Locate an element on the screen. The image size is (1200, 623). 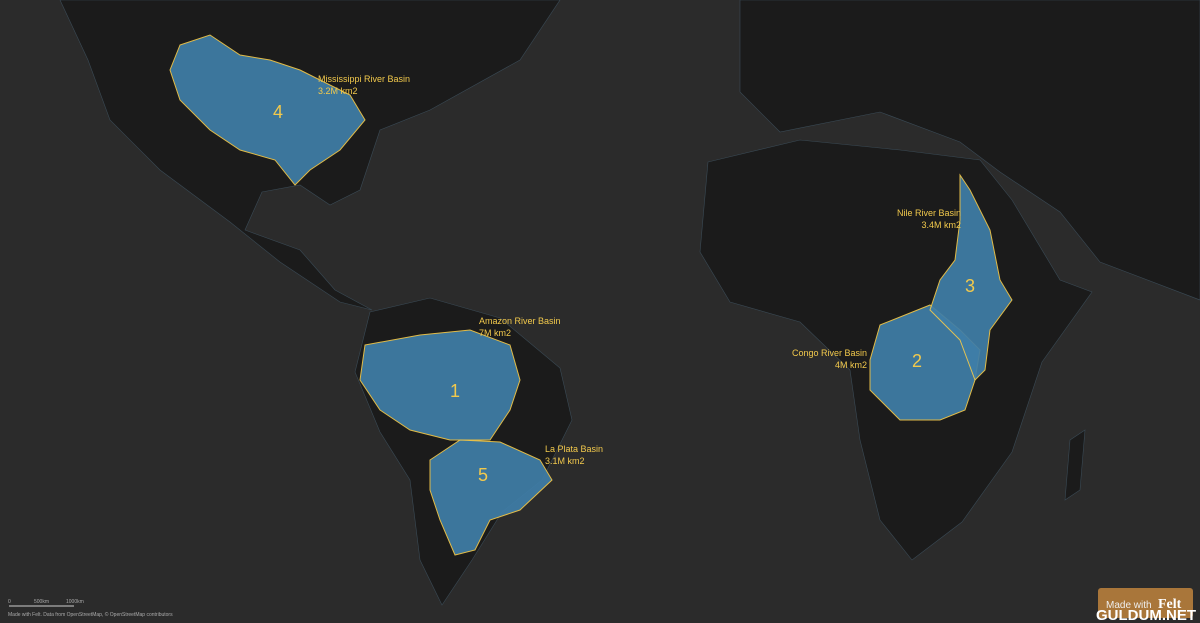
basin-rank: 4 is located at coordinates (278, 112).